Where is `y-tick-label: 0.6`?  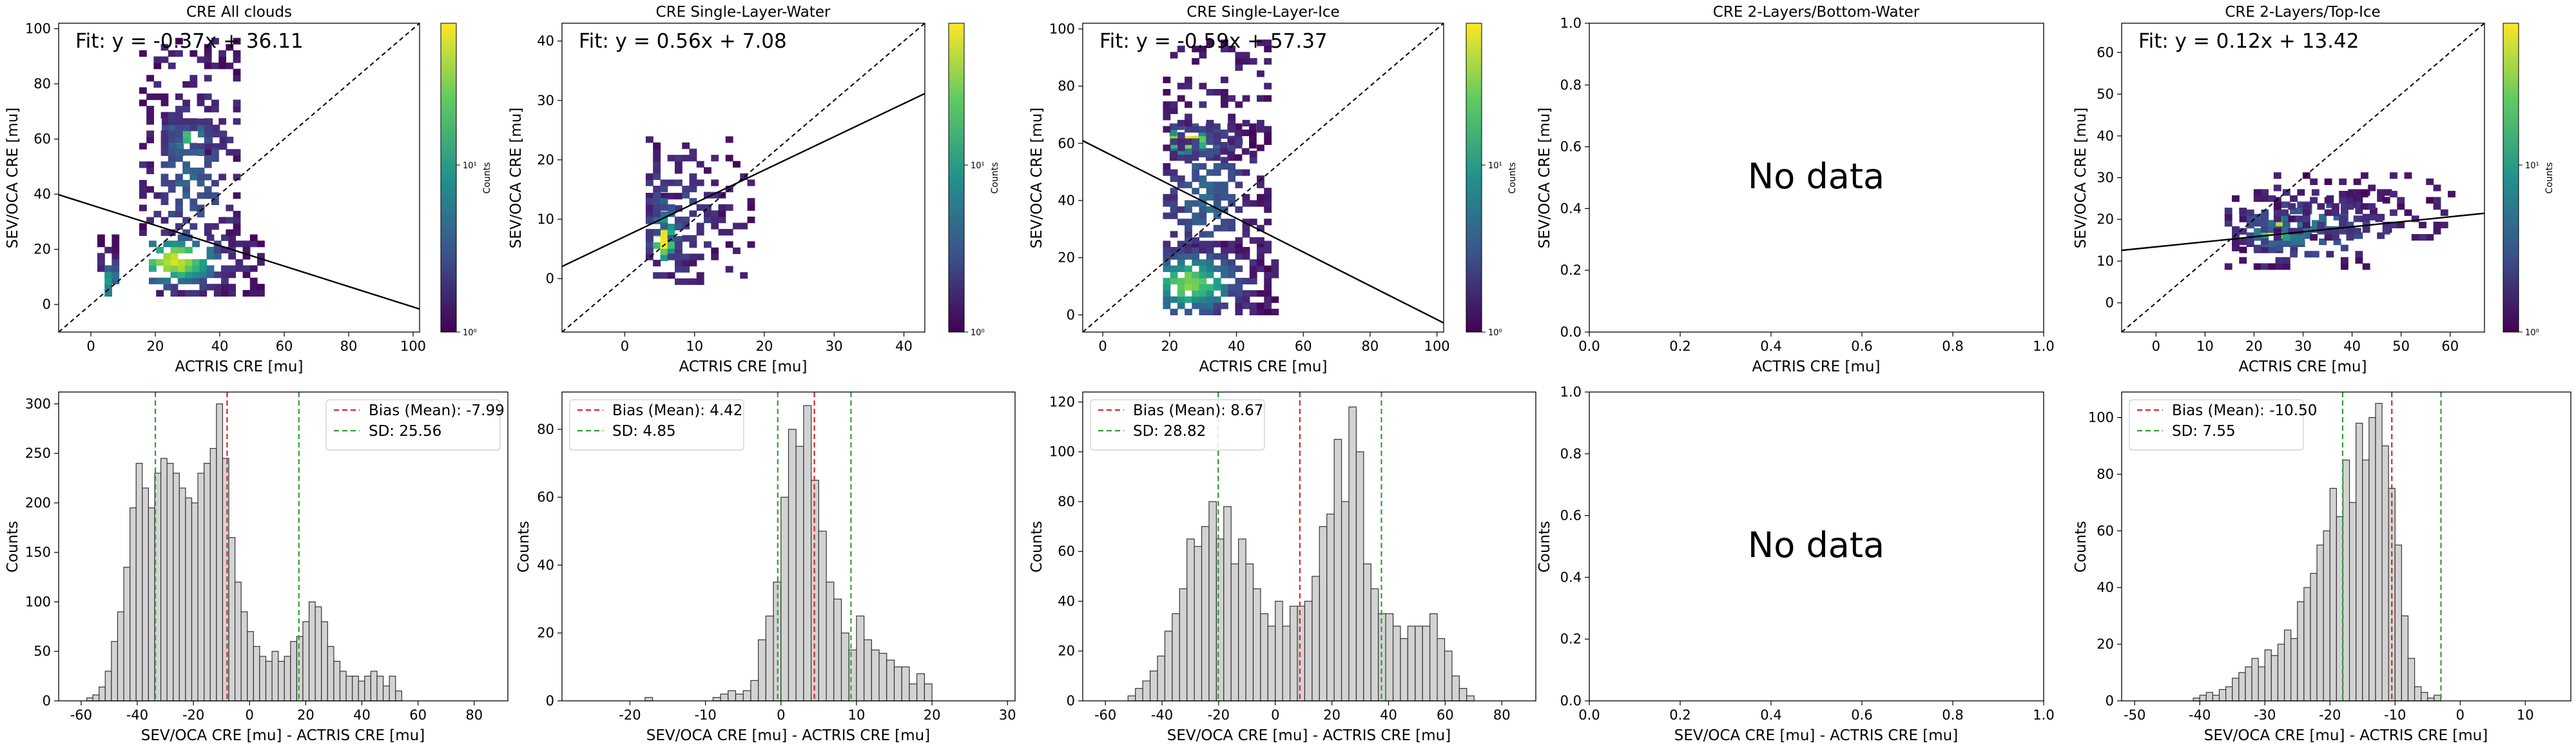
y-tick-label: 0.6 is located at coordinates (1571, 147).